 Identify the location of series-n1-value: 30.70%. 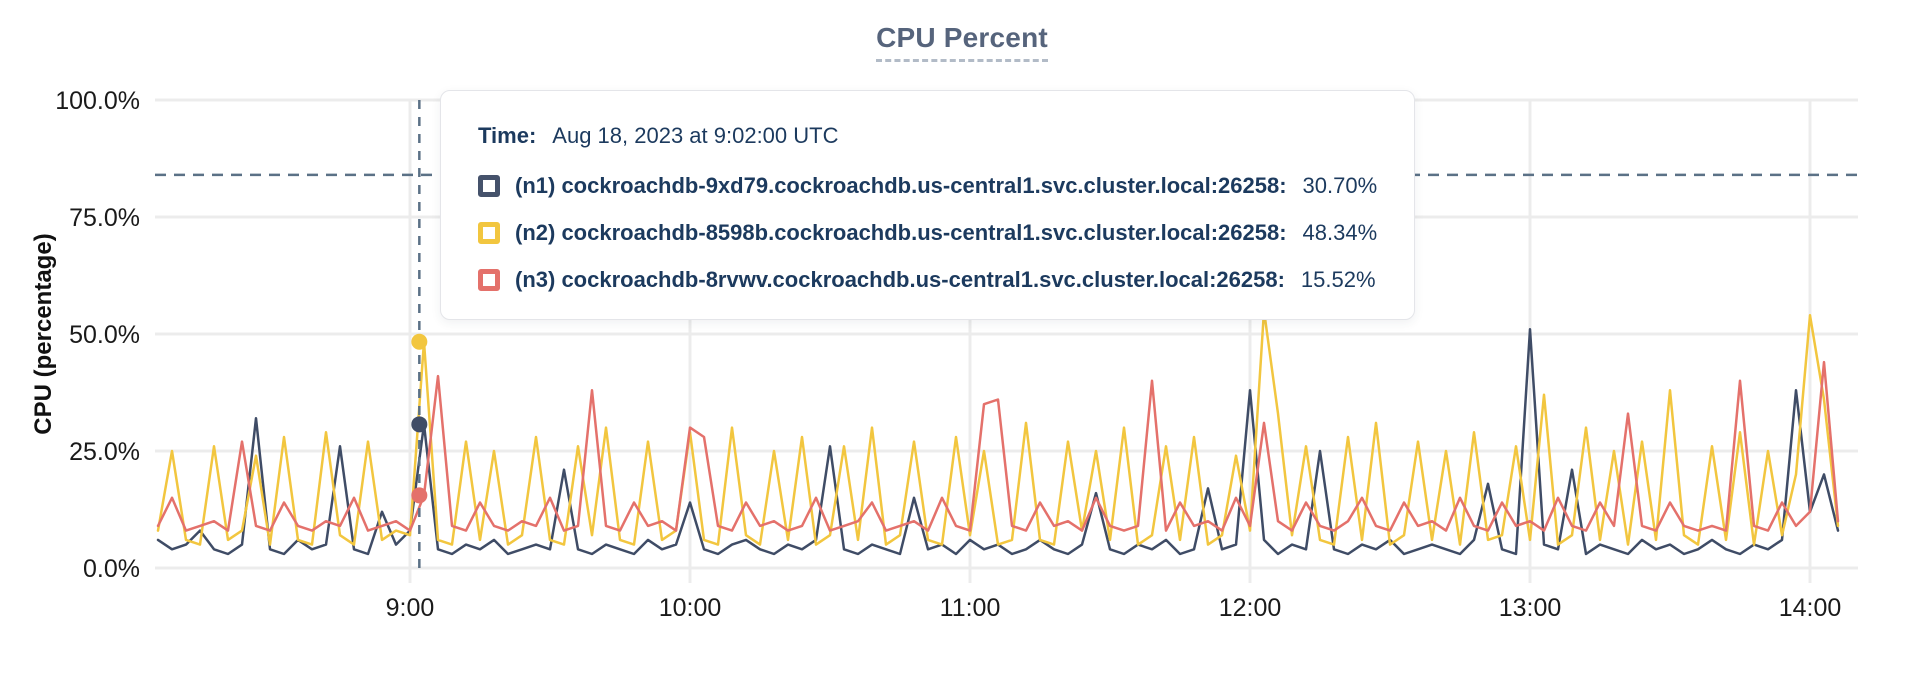
(1340, 185).